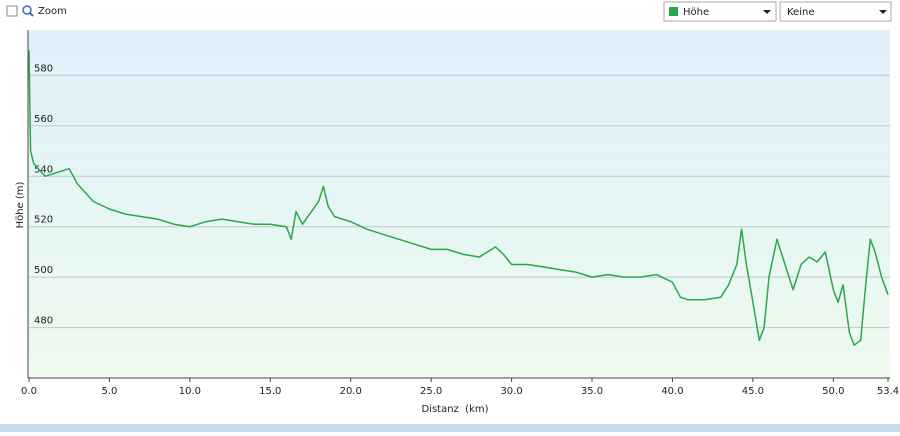 Image resolution: width=900 pixels, height=436 pixels. I want to click on series-select, so click(720, 11).